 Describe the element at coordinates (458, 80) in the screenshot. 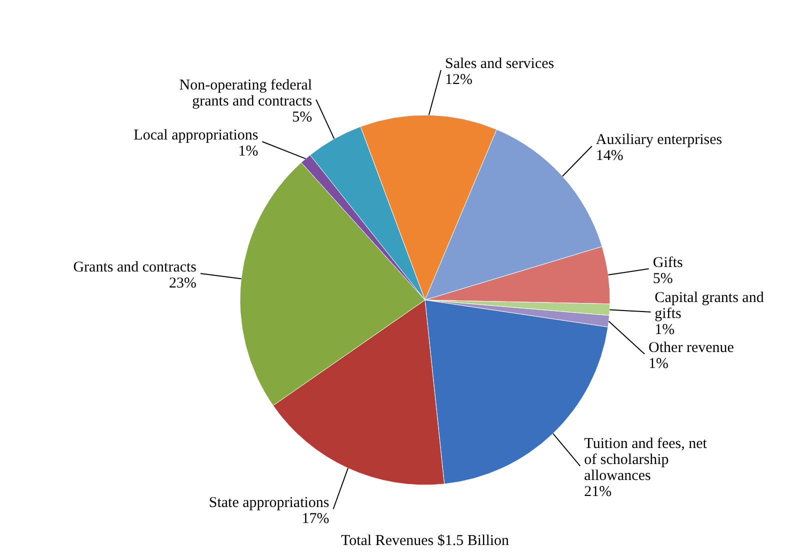

I see `data-label: 12%` at that location.